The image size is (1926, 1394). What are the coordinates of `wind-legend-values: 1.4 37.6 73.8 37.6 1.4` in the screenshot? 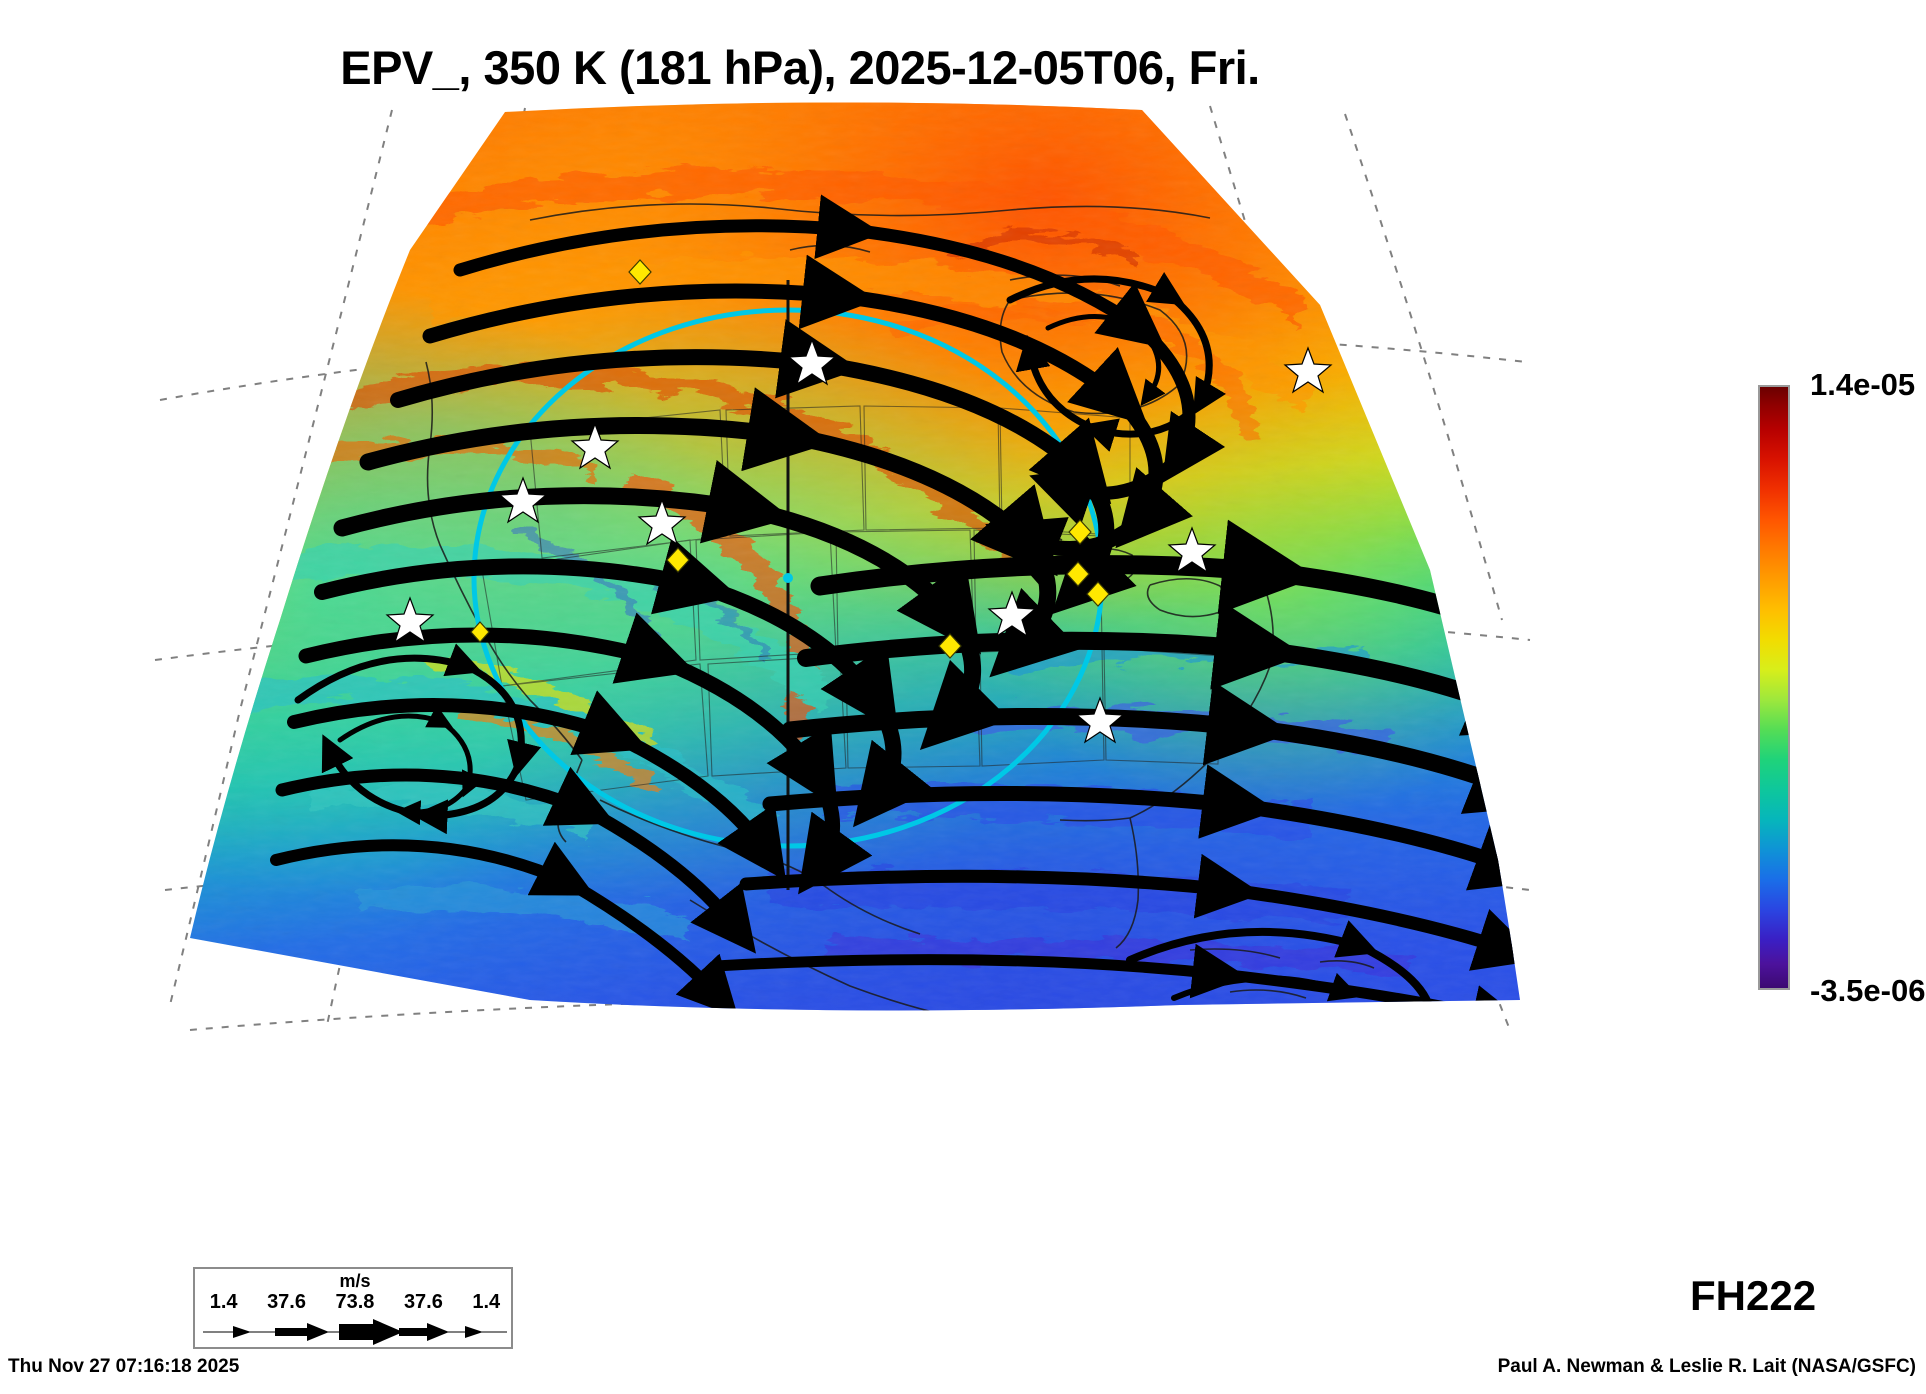 It's located at (355, 1302).